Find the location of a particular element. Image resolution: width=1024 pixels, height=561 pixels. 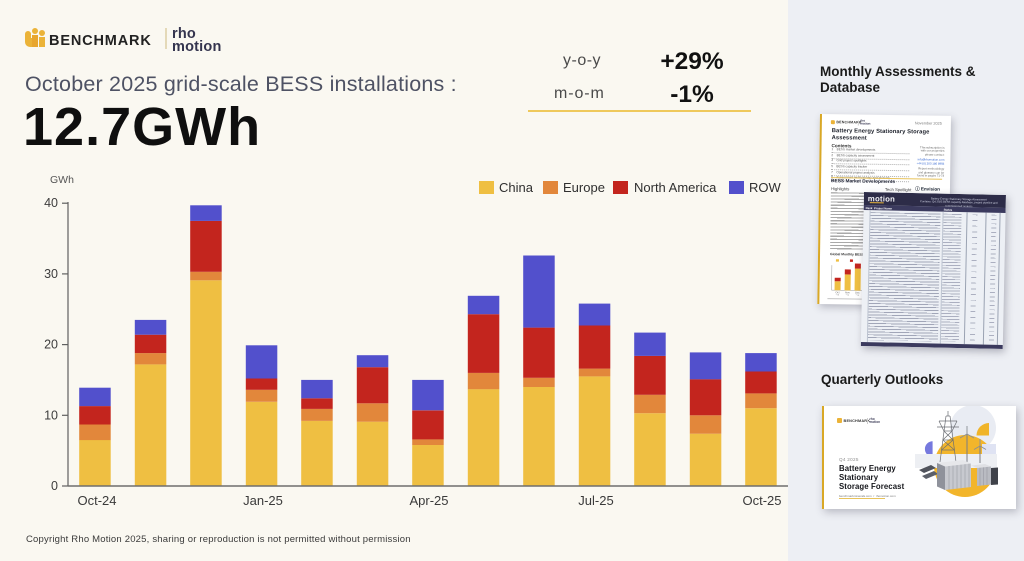

svg-text: 10 is located at coordinates (51, 415).